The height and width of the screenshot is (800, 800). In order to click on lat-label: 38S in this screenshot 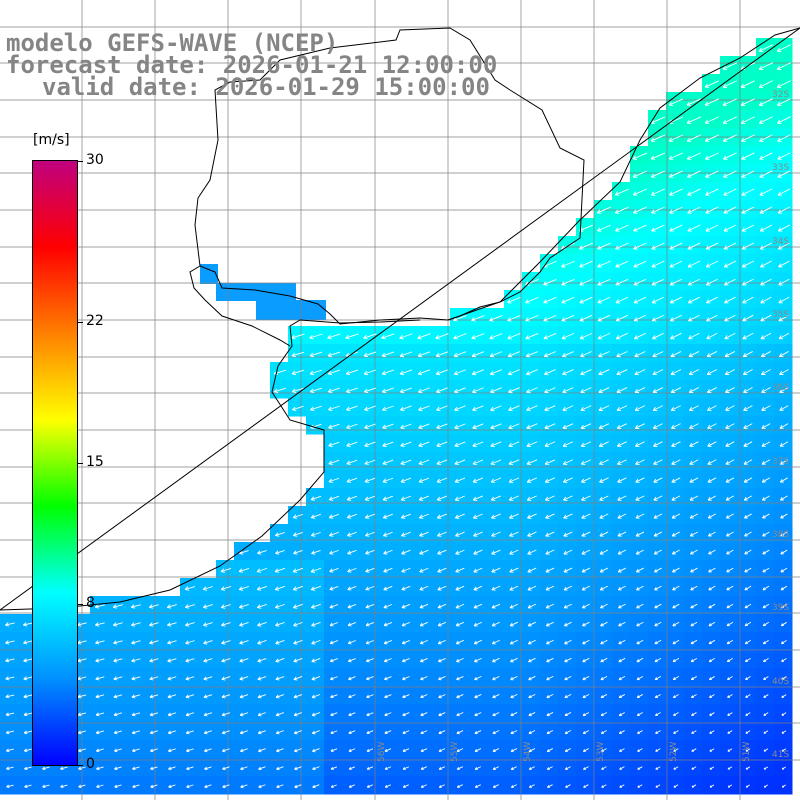, I will do `click(781, 535)`.